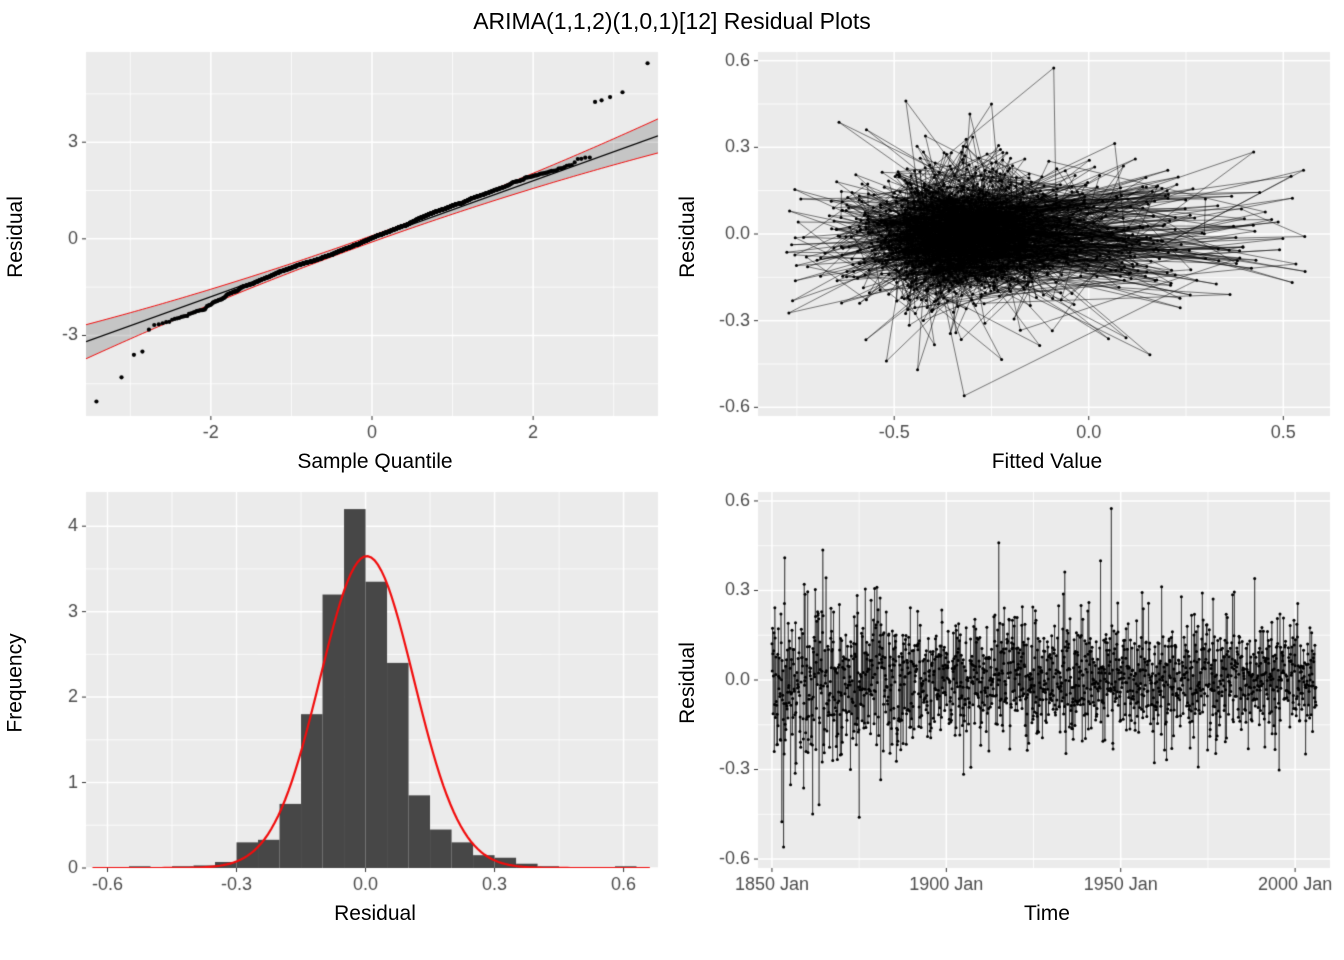 Image resolution: width=1344 pixels, height=960 pixels. Describe the element at coordinates (375, 913) in the screenshot. I see `histogram-x-axis-label: Residual` at that location.